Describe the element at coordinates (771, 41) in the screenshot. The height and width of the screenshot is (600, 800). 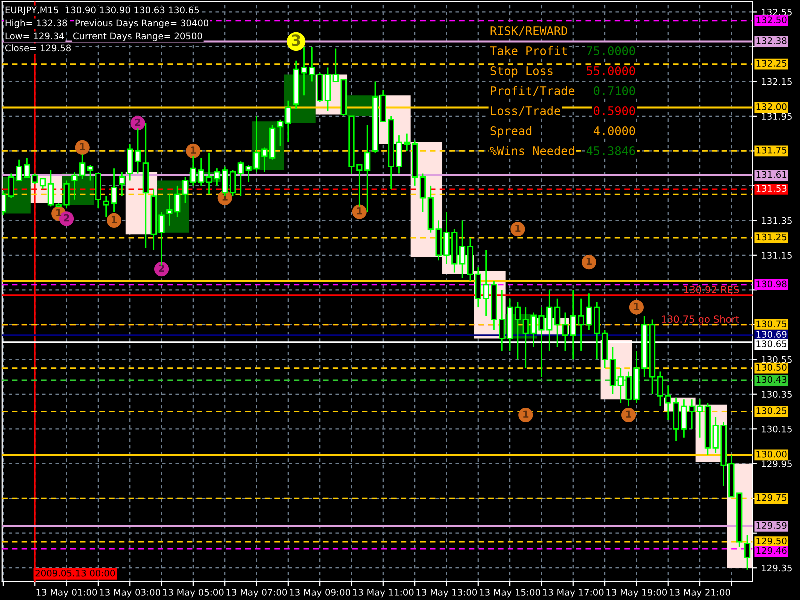
I see `ref-line-label: 132.38` at that location.